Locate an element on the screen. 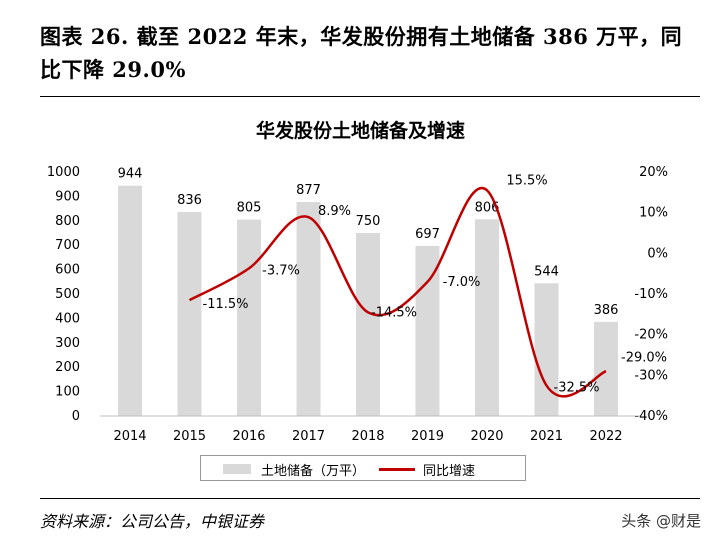 This screenshot has height=547, width=721. y-left-tick-label: 500 is located at coordinates (67, 294).